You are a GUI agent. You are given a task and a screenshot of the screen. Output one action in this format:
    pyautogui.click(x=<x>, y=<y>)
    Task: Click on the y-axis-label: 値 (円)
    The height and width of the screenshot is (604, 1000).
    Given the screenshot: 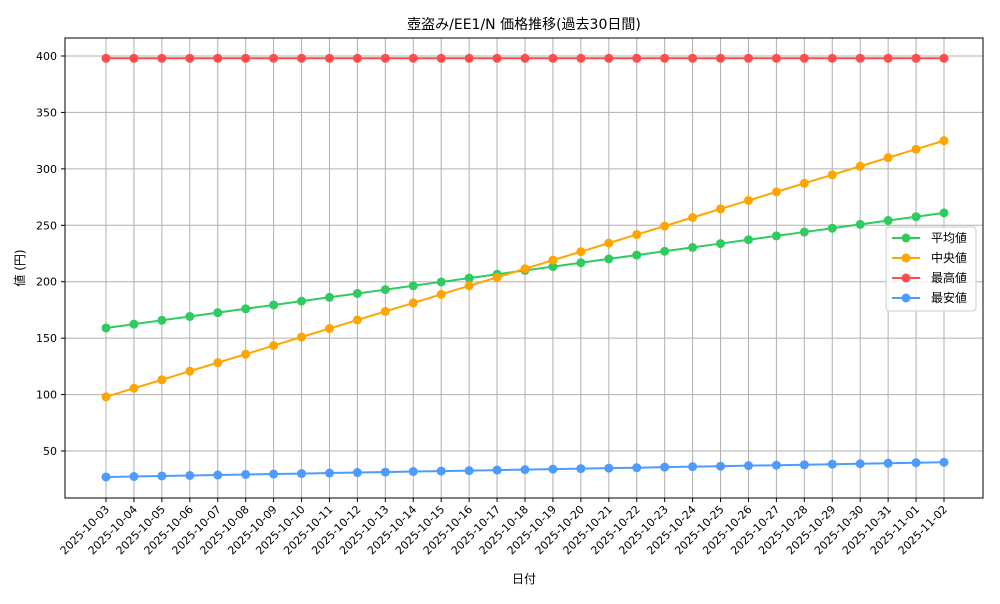 What is the action you would take?
    pyautogui.click(x=19, y=267)
    